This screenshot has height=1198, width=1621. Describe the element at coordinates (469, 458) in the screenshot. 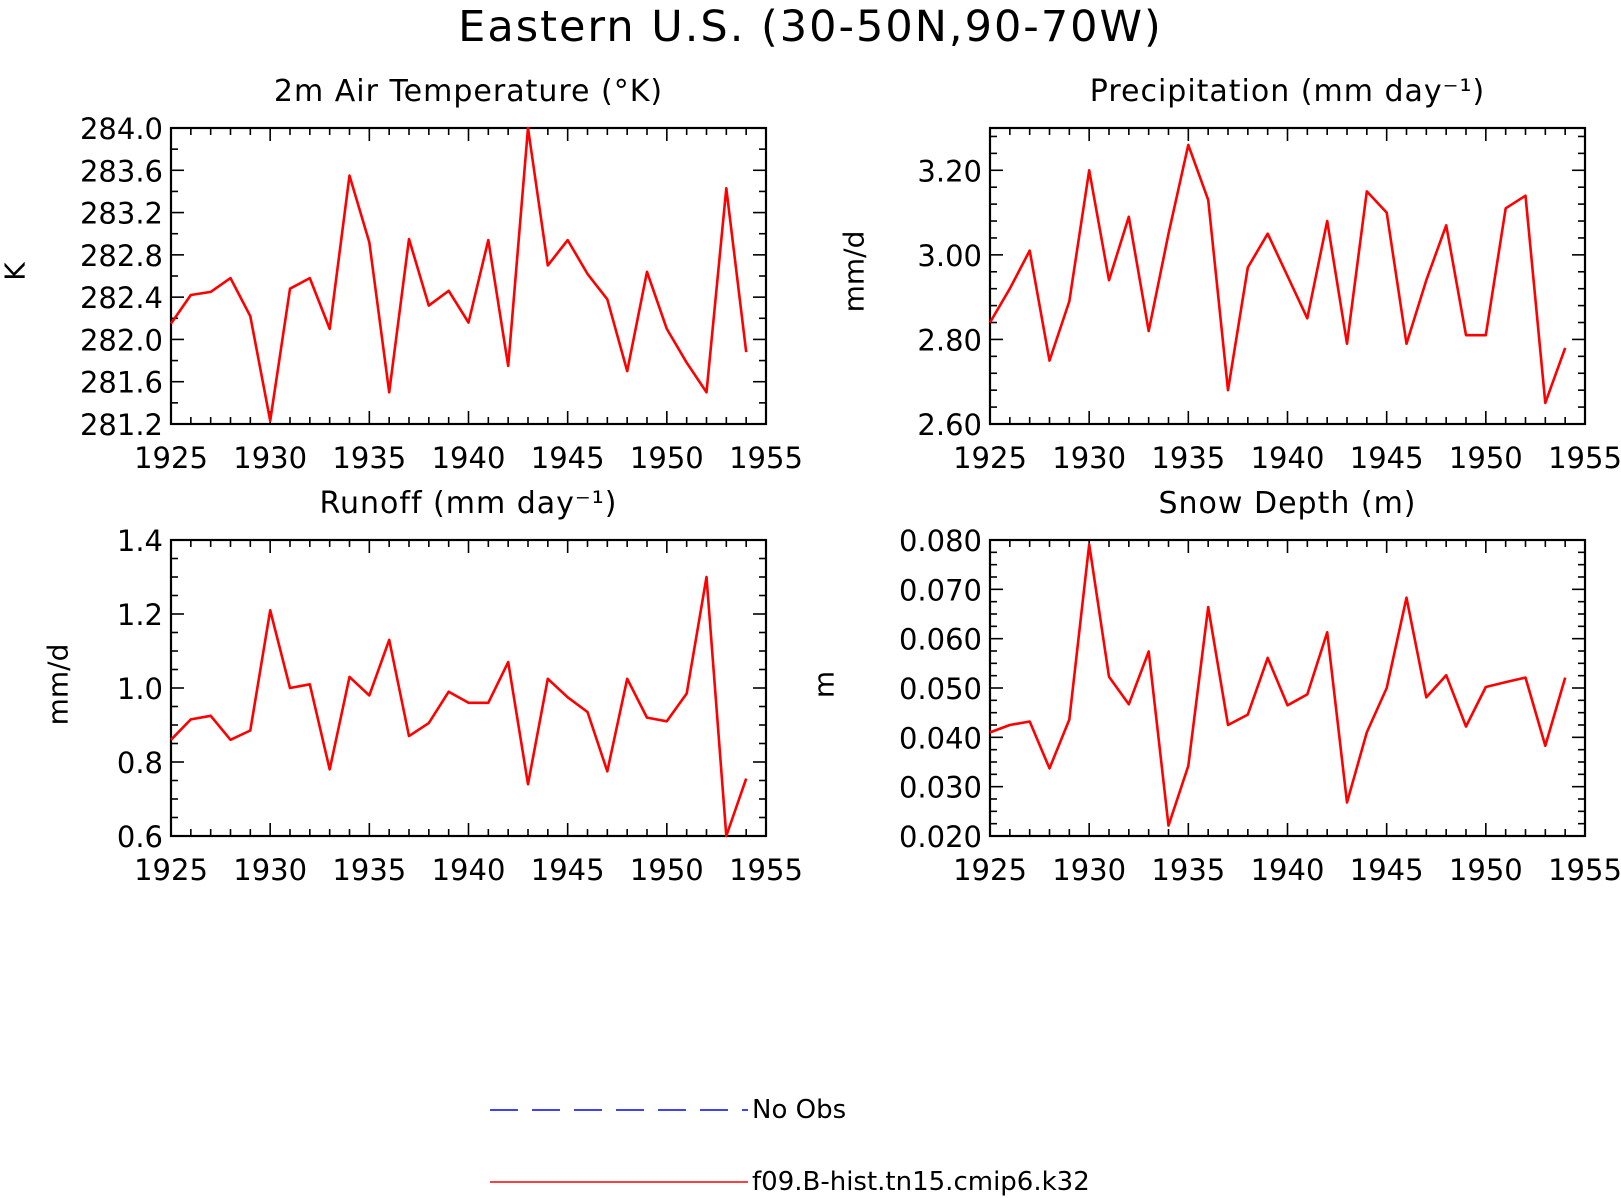

I see `x-tick-label-temperature: 1940` at that location.